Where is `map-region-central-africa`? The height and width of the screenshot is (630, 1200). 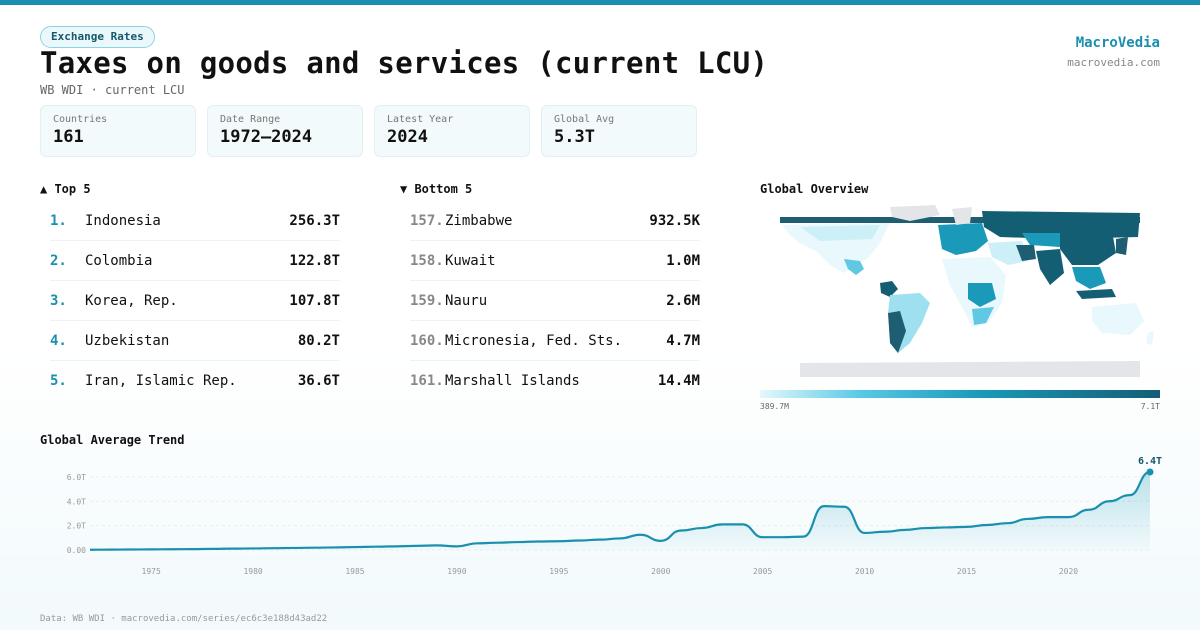 map-region-central-africa is located at coordinates (982, 295).